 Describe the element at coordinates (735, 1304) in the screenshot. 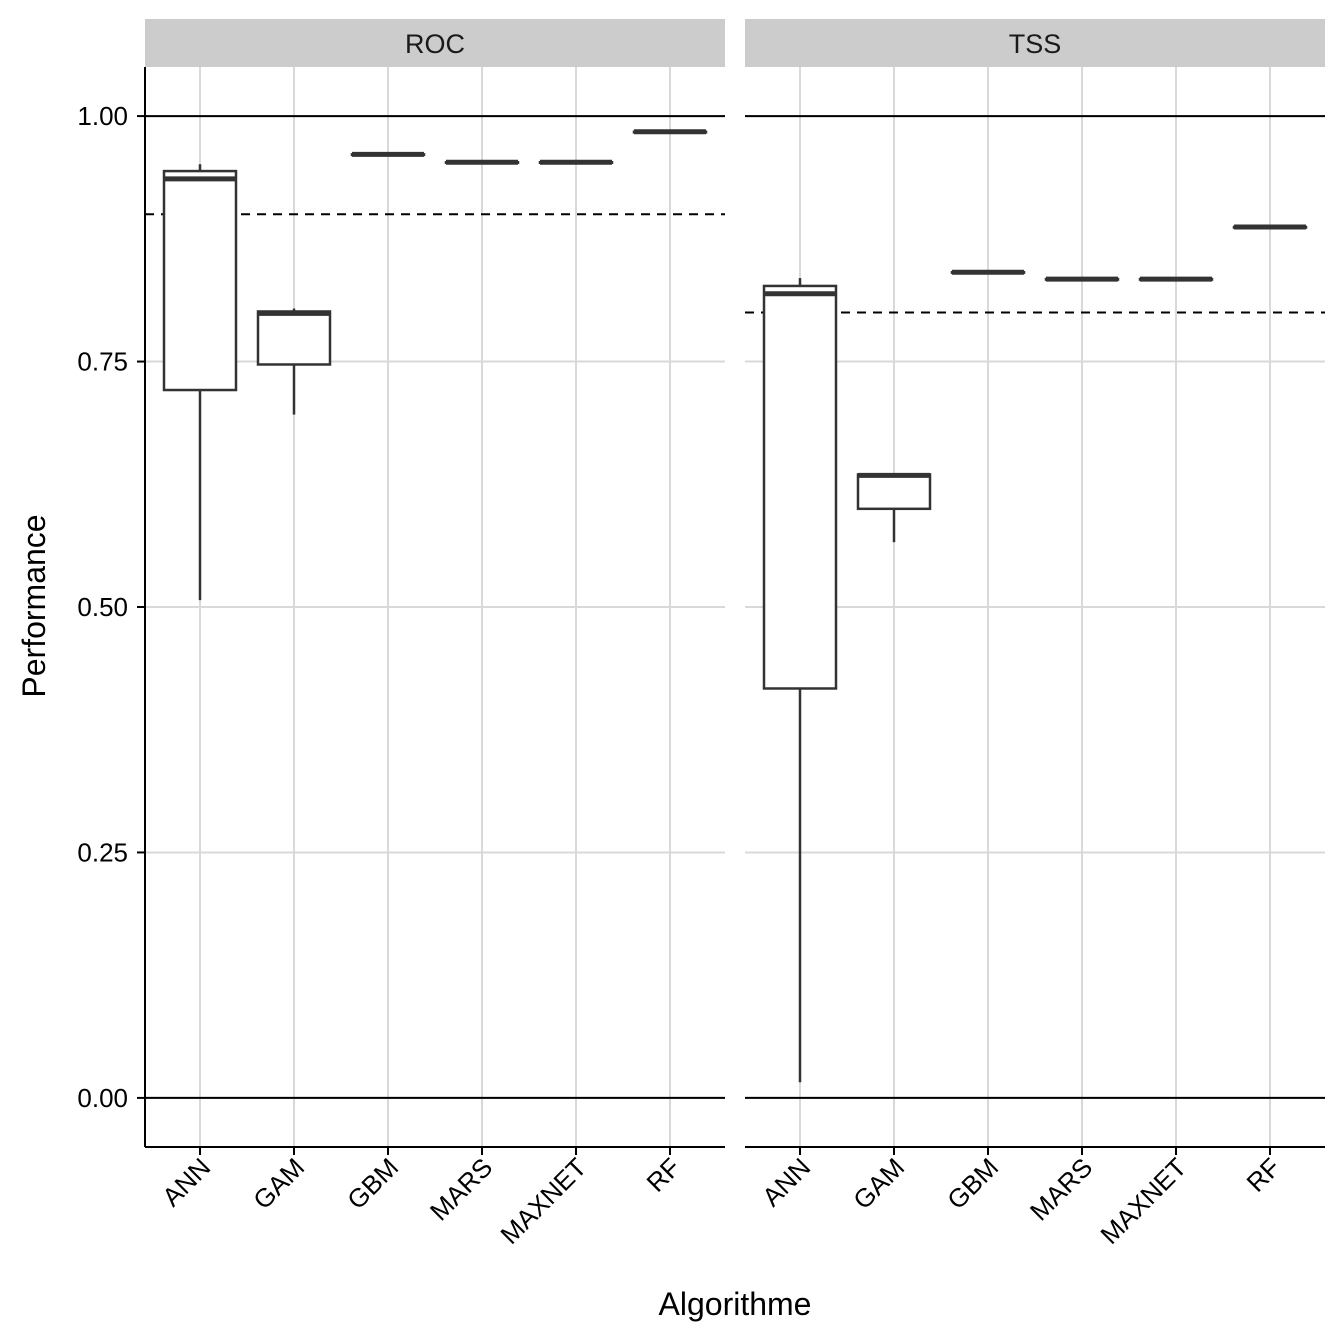

I see `x-axis-title: Algorithme` at that location.